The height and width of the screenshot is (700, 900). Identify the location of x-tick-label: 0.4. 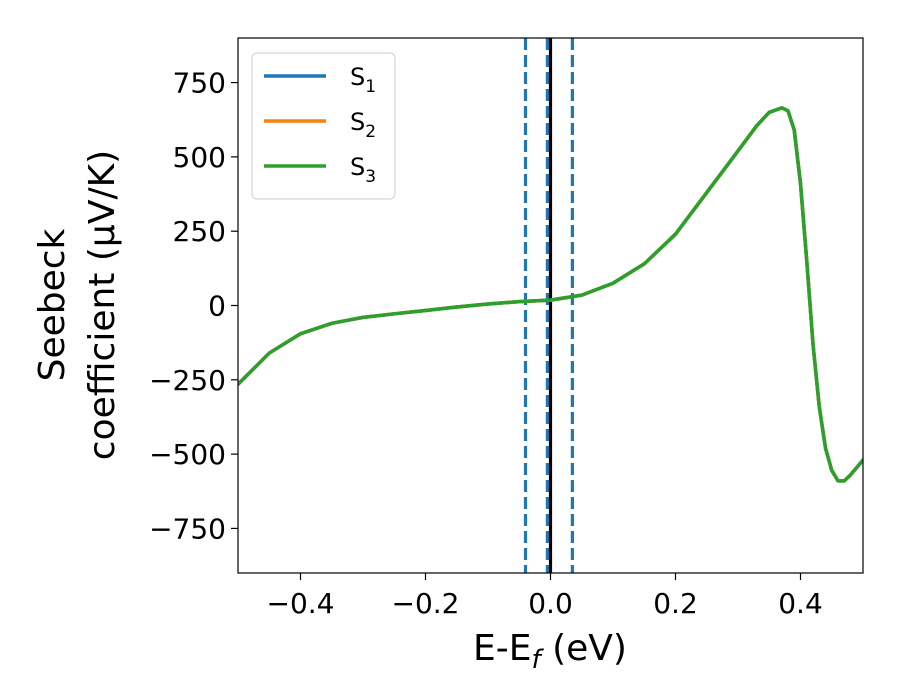
(800, 603).